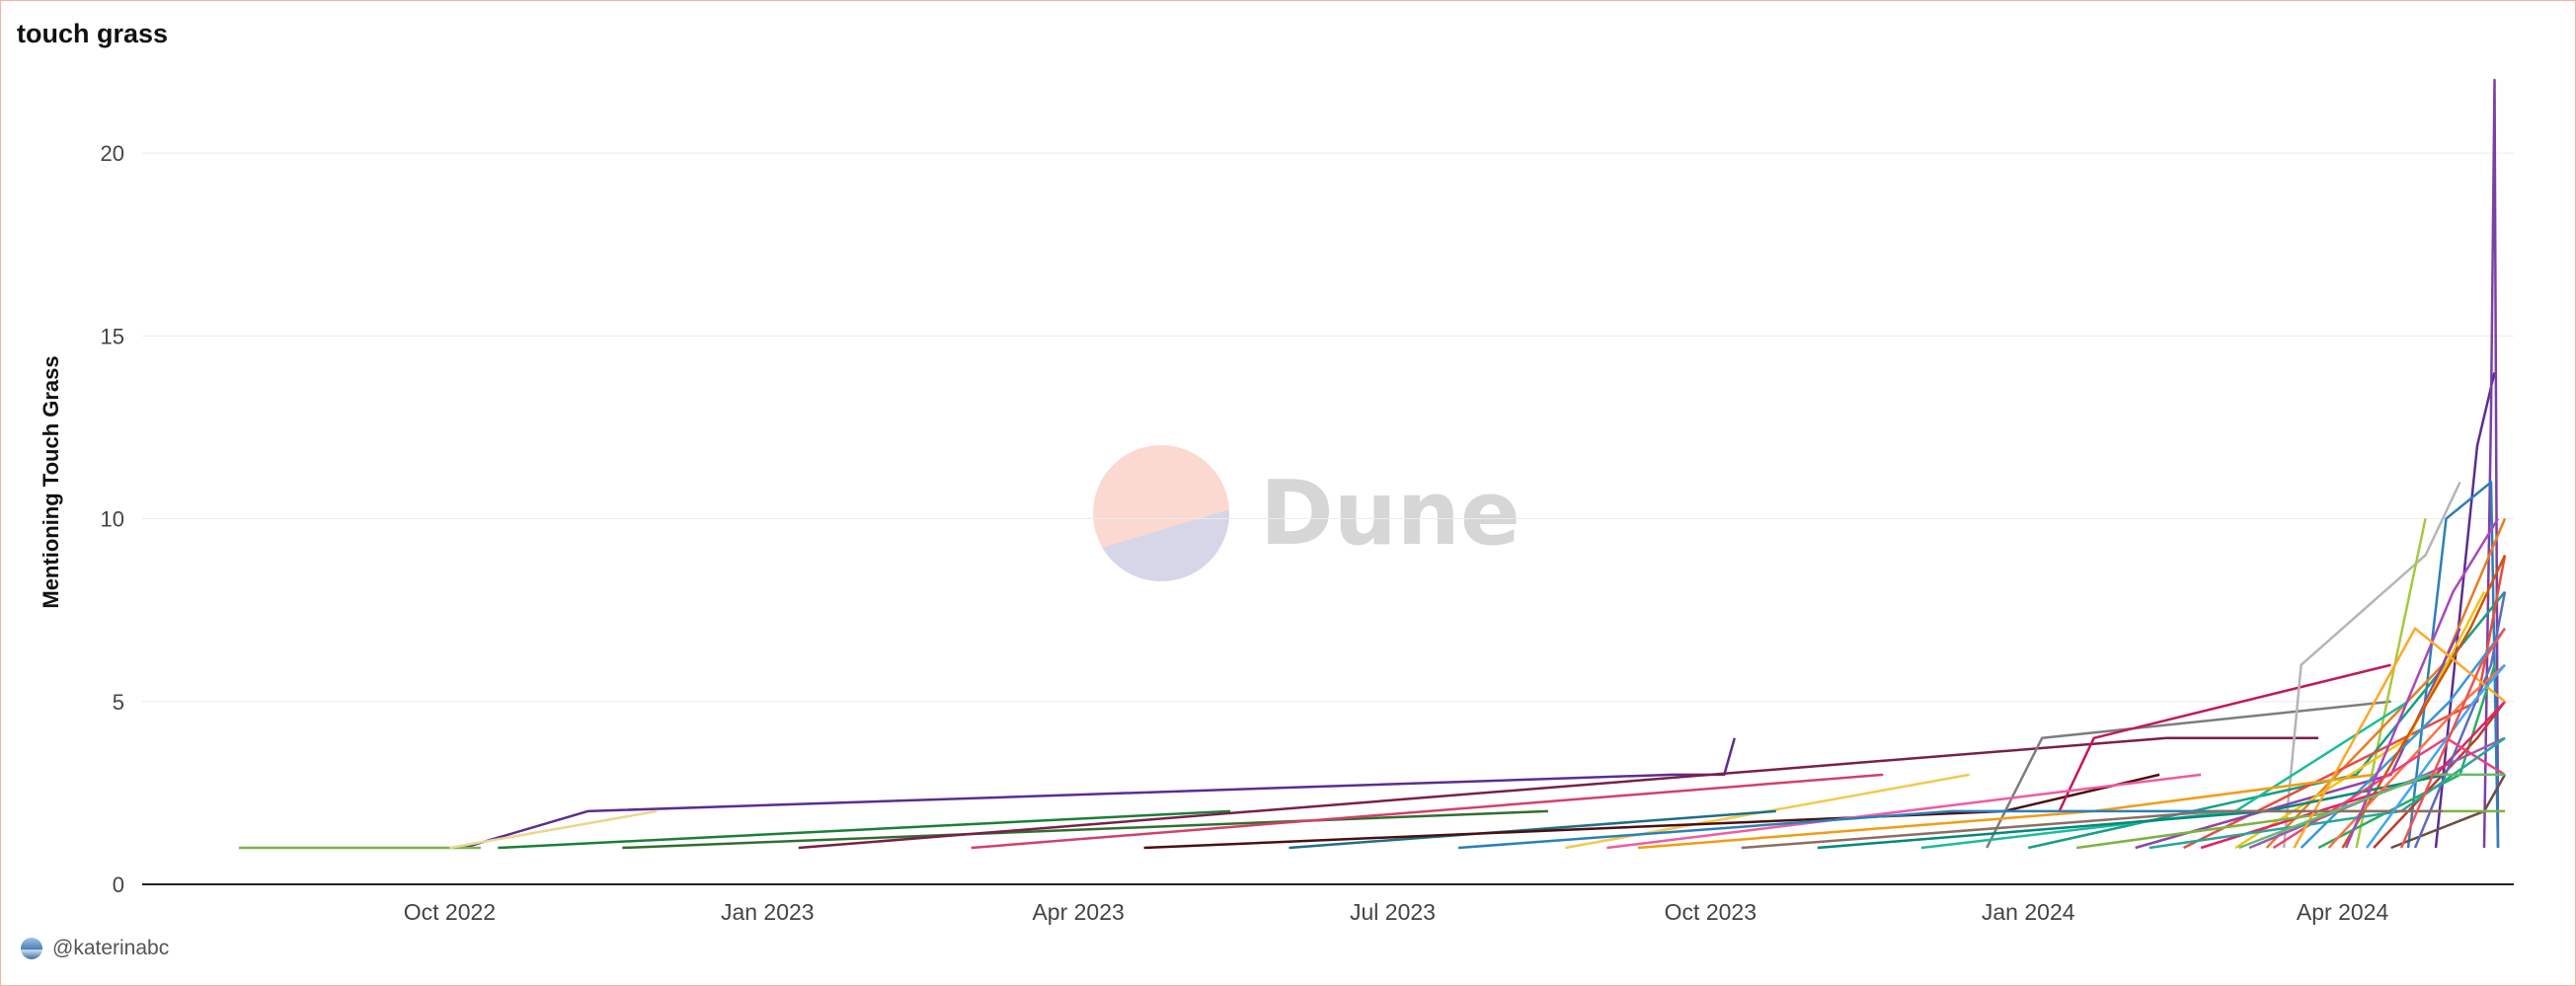  I want to click on x-tick-label: Oct 2023, so click(1710, 912).